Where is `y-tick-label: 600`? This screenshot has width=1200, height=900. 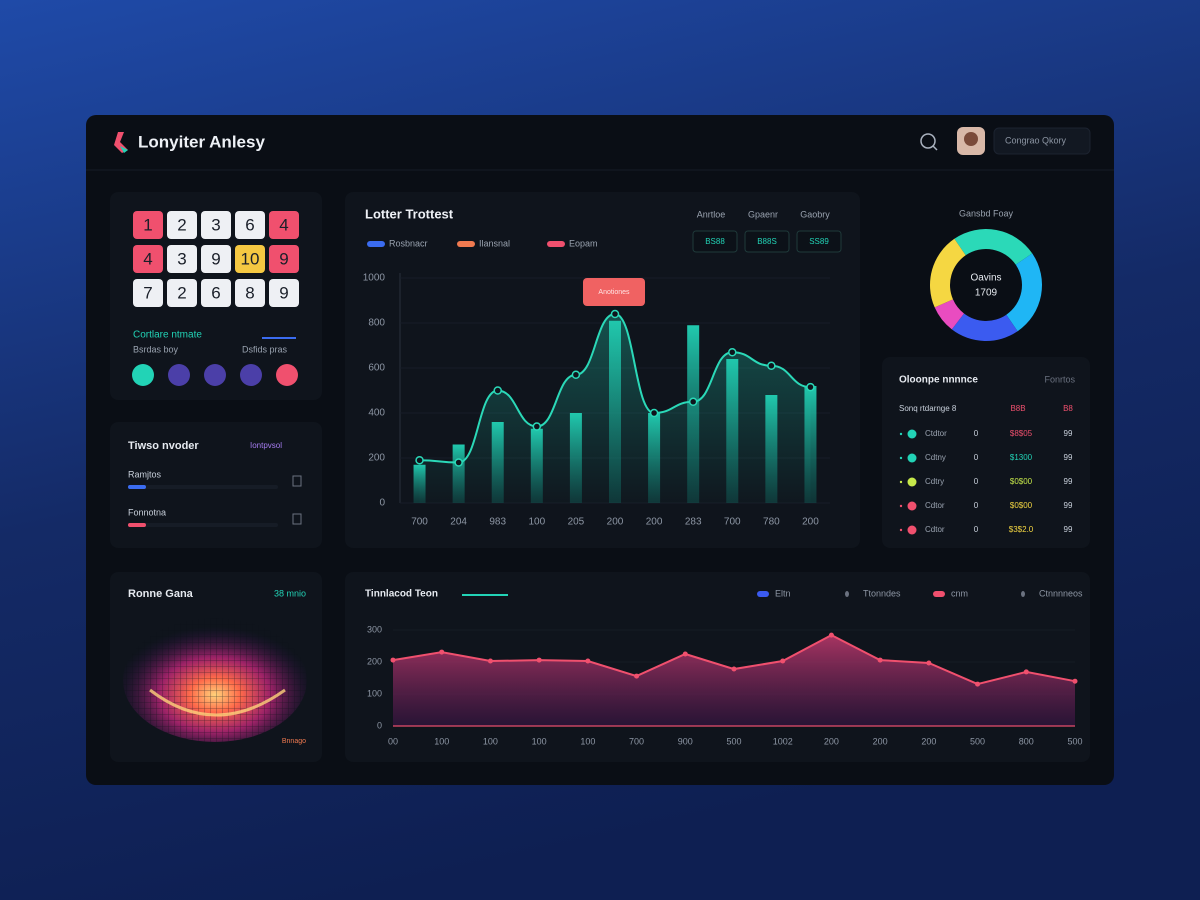 y-tick-label: 600 is located at coordinates (376, 368).